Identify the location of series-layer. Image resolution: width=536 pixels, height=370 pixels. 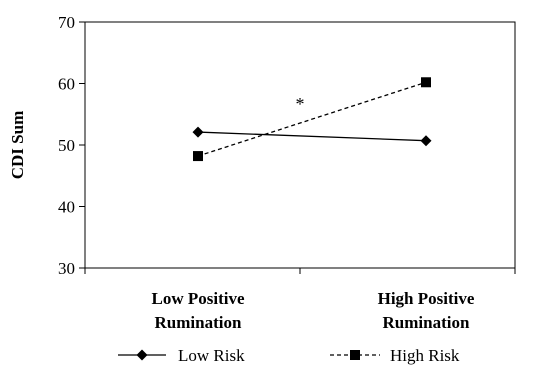
(312, 119).